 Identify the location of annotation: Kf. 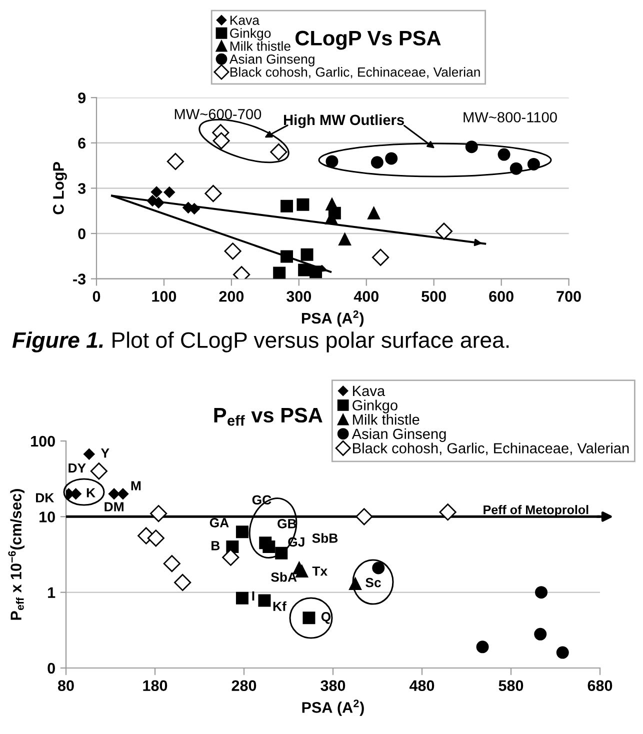
(279, 606).